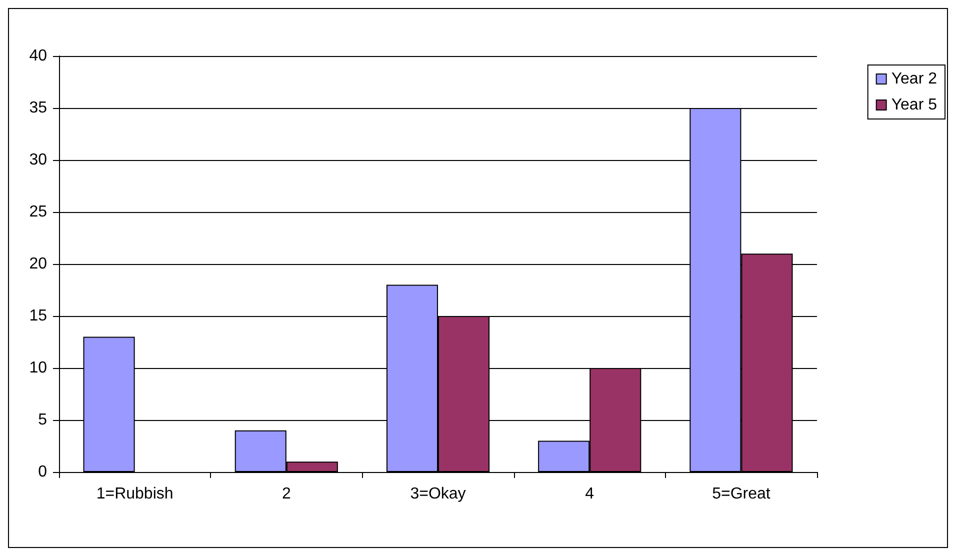 The width and height of the screenshot is (958, 558). What do you see at coordinates (135, 494) in the screenshot?
I see `x-tick-label: 1=Rubbish` at bounding box center [135, 494].